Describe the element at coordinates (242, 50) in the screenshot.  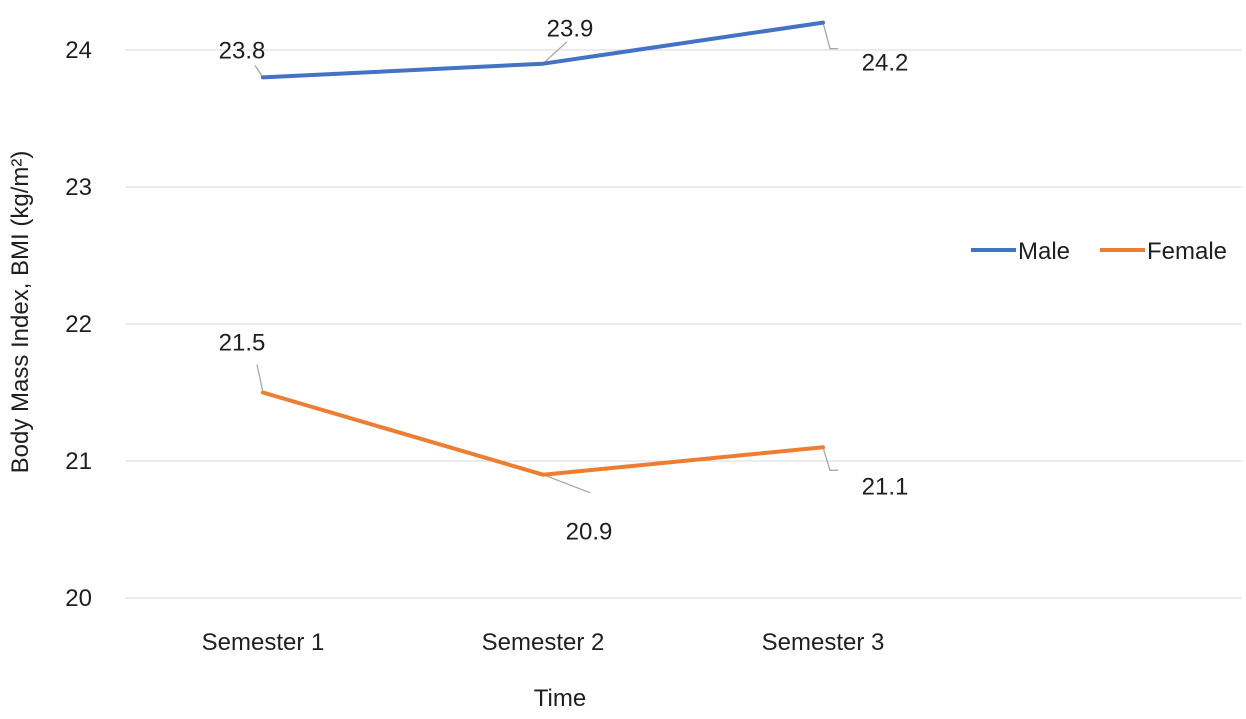
I see `data-label: 23.8` at that location.